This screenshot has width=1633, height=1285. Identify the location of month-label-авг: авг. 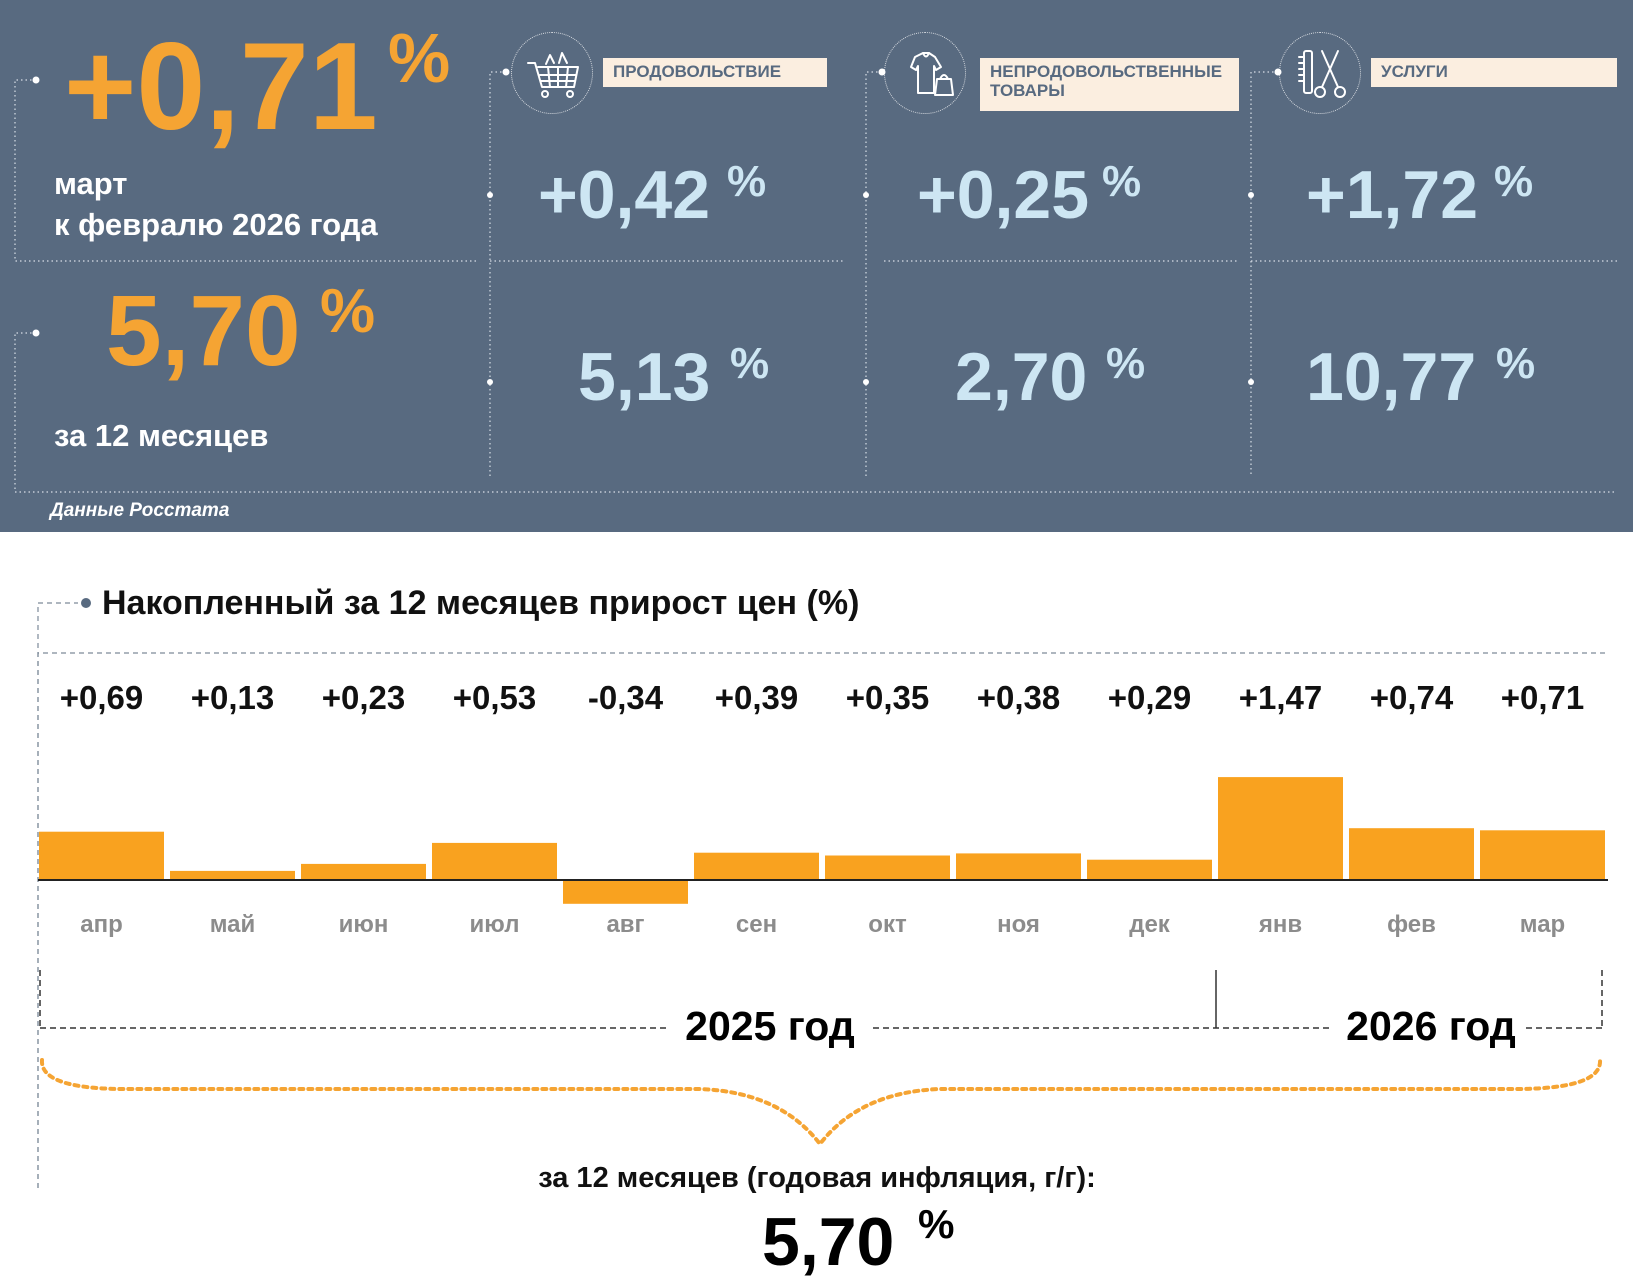
(625, 924).